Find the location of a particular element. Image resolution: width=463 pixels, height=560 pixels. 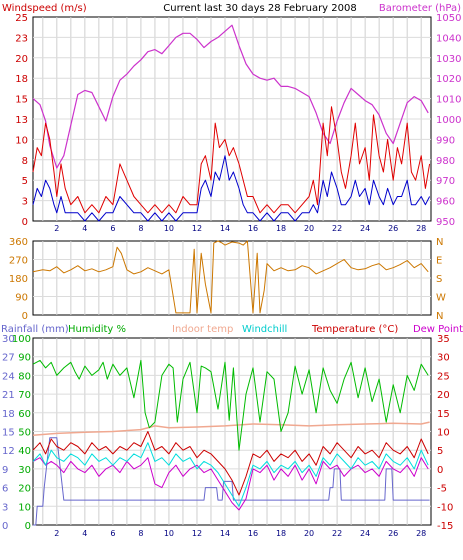

barometer-tick-label: 960 is located at coordinates (445, 202).